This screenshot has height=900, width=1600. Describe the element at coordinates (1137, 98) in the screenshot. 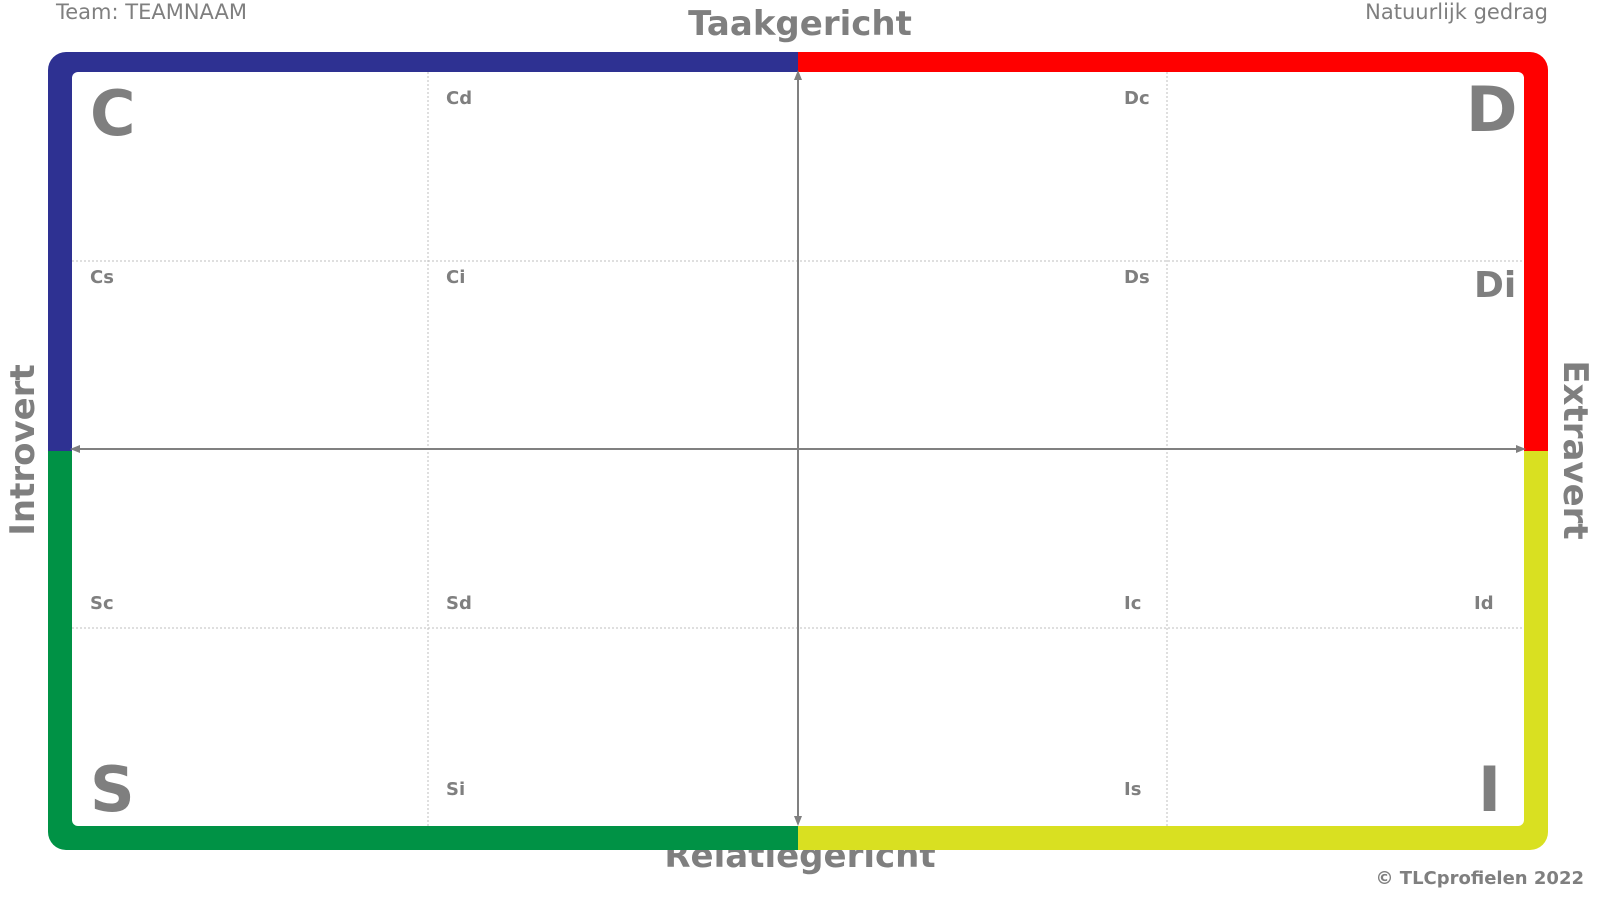

I see `cell-label-dc: Dc` at that location.